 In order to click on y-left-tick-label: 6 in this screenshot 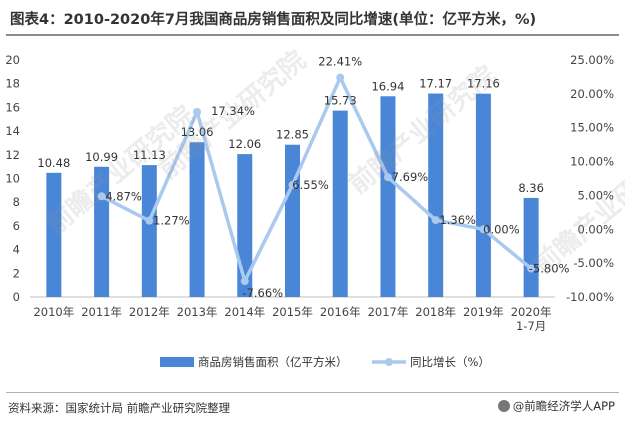, I will do `click(16, 226)`.